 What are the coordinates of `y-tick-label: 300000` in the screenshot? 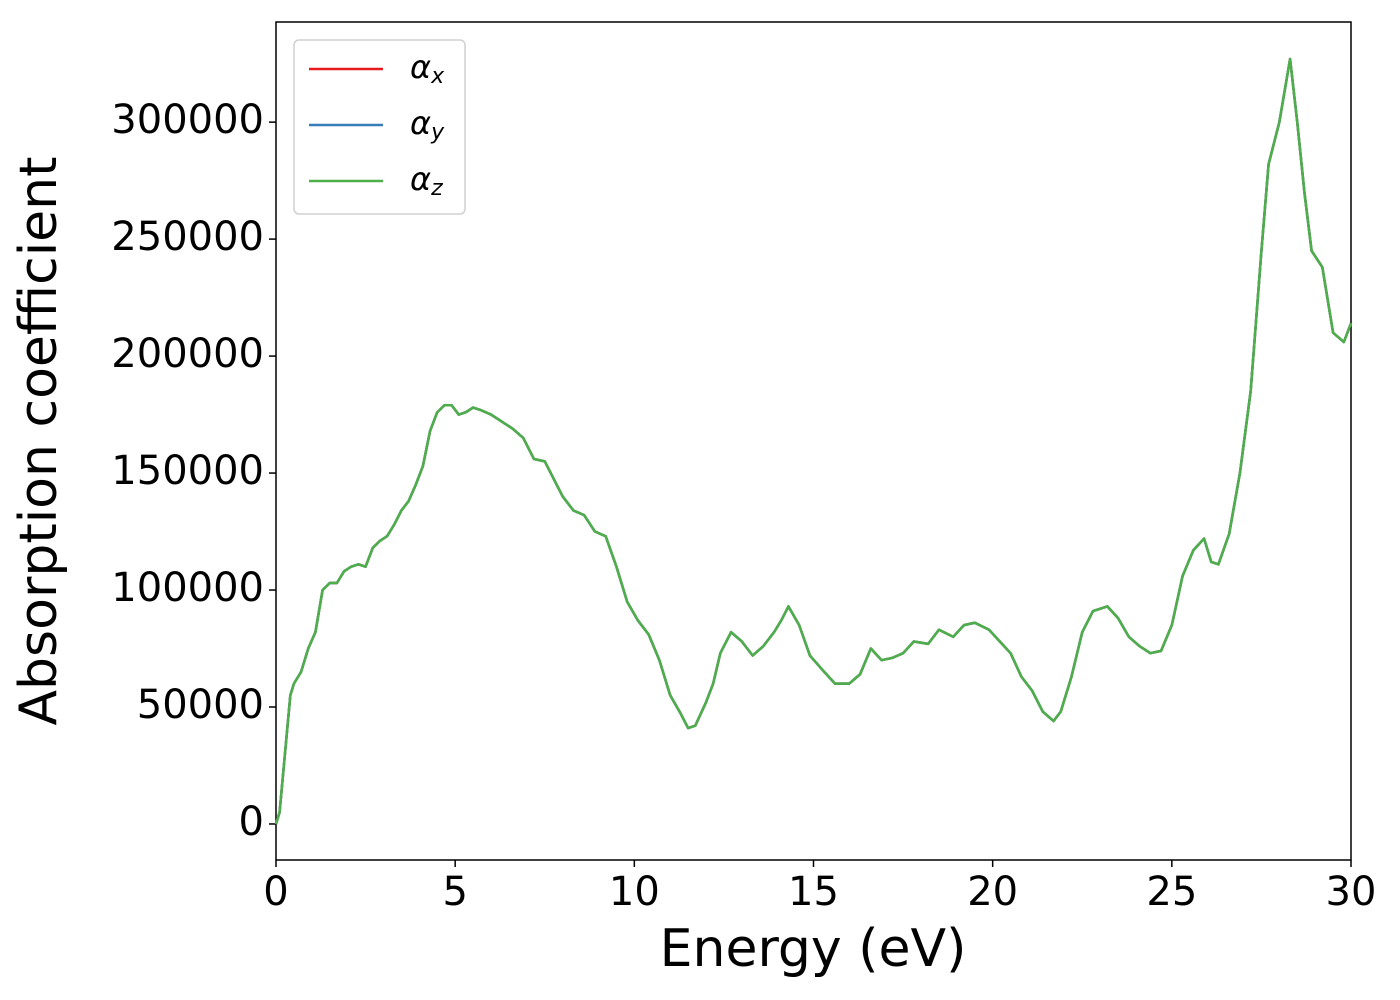 It's located at (187, 120).